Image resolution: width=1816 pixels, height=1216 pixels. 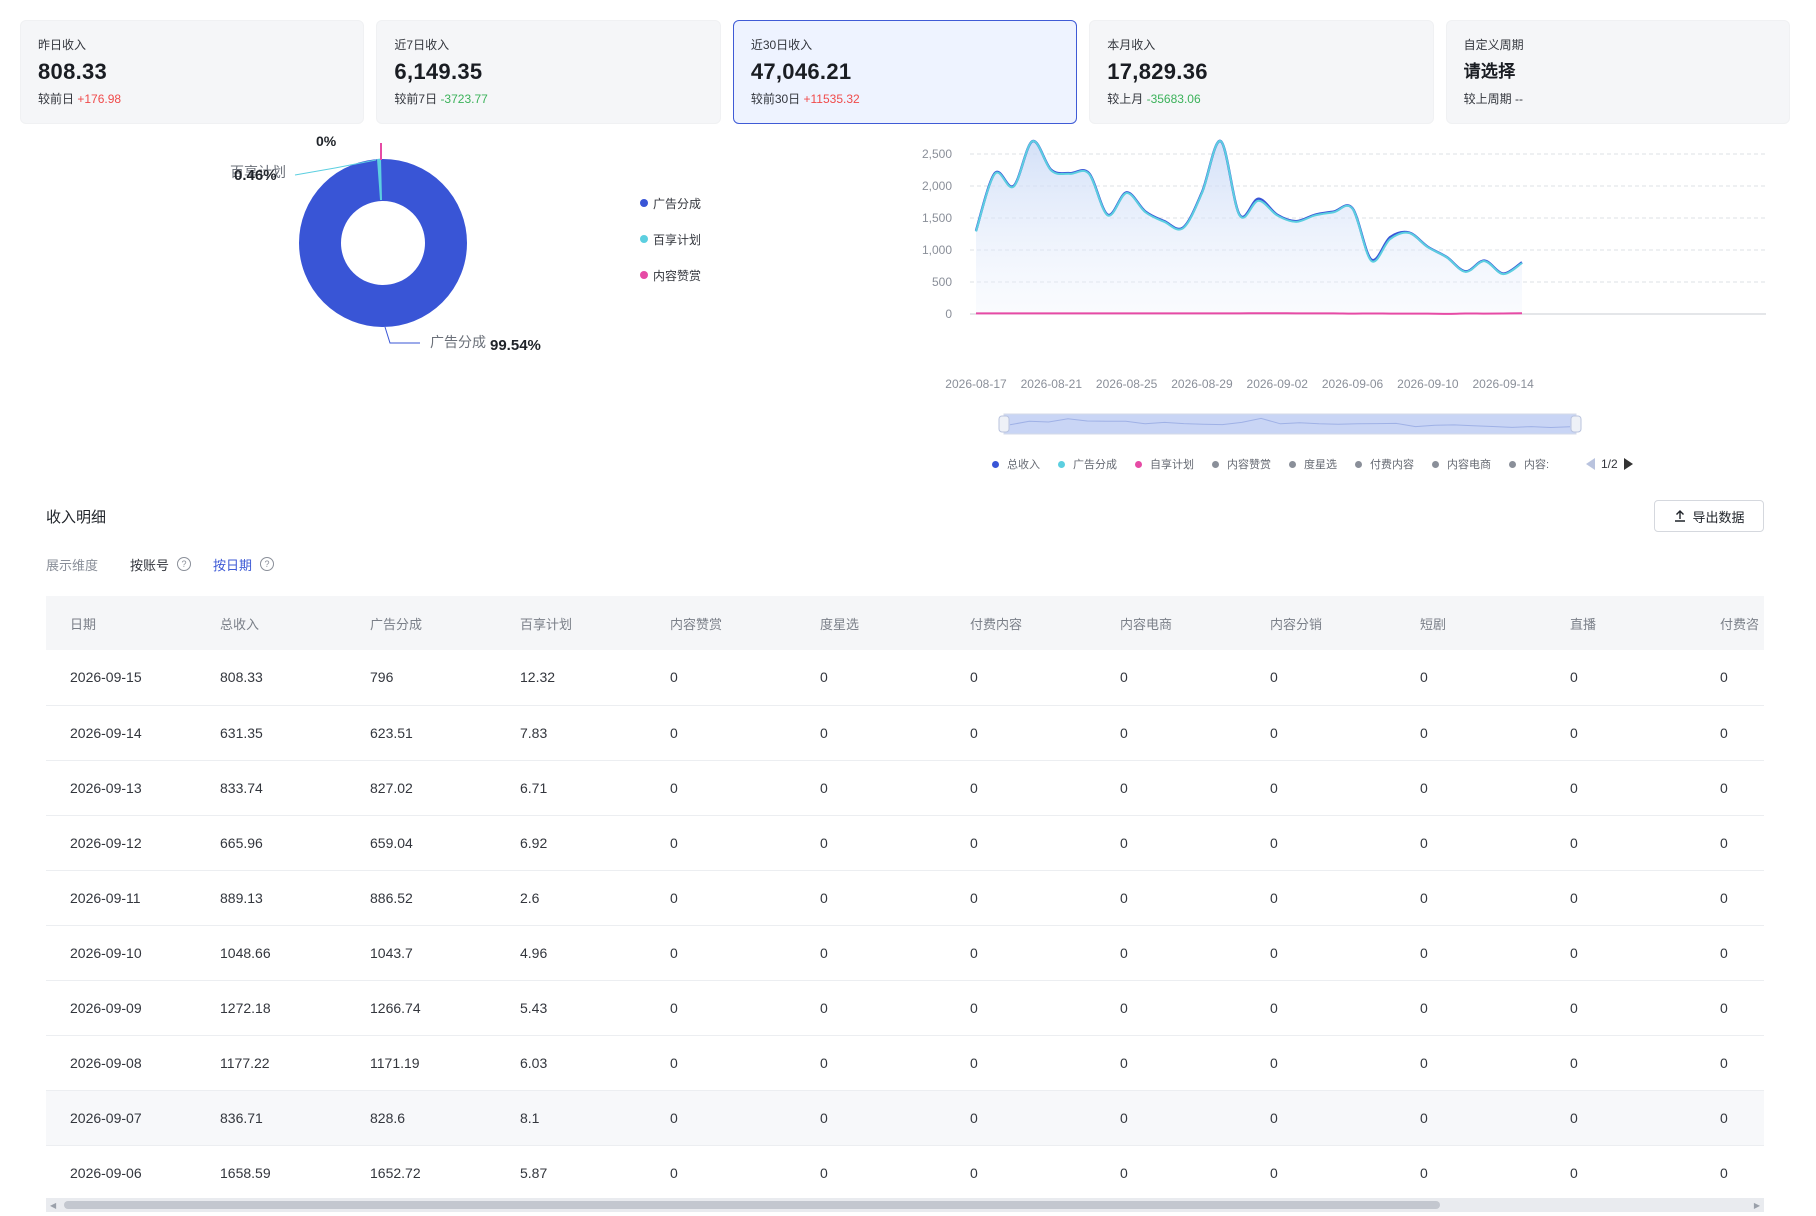 What do you see at coordinates (1004, 424) in the screenshot?
I see `datazoom-handle-left` at bounding box center [1004, 424].